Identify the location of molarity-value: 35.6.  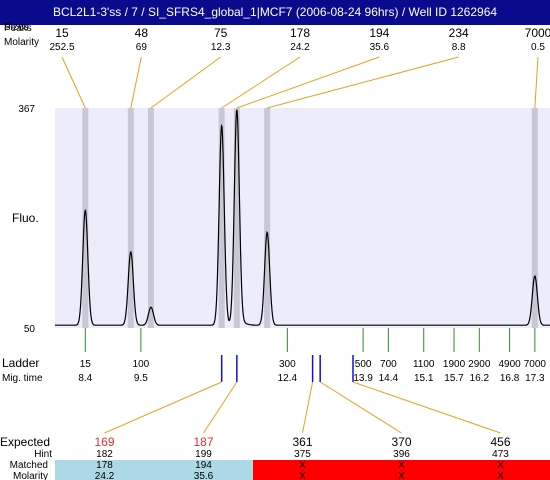
(204, 475).